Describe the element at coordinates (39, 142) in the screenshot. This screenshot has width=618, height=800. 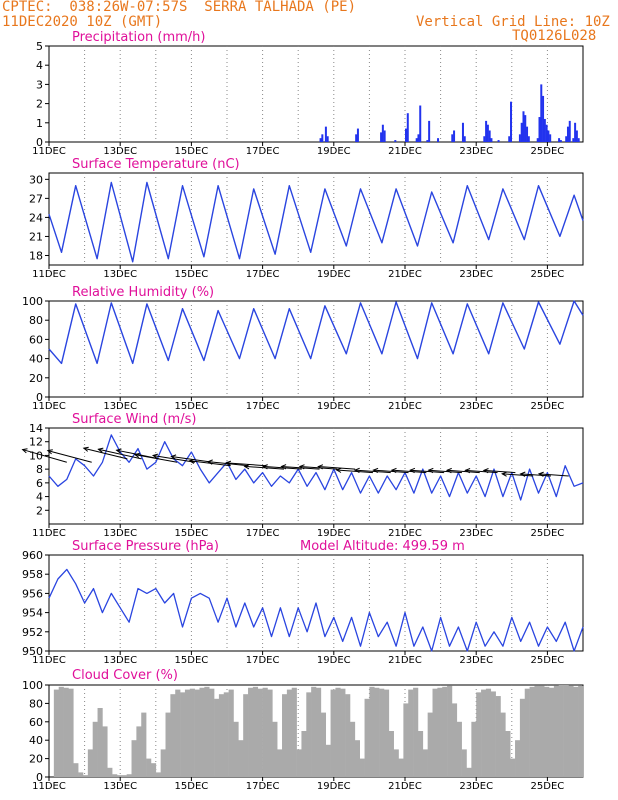
I see `y-tick-label: 0` at that location.